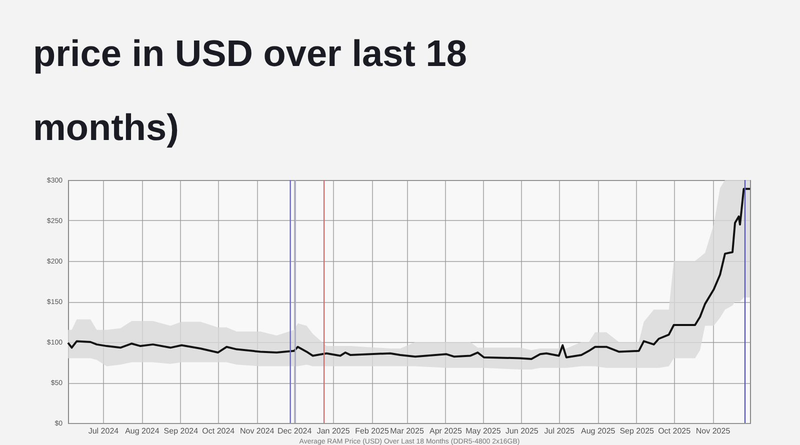  I want to click on x-tick-label: Dec 2024, so click(294, 431).